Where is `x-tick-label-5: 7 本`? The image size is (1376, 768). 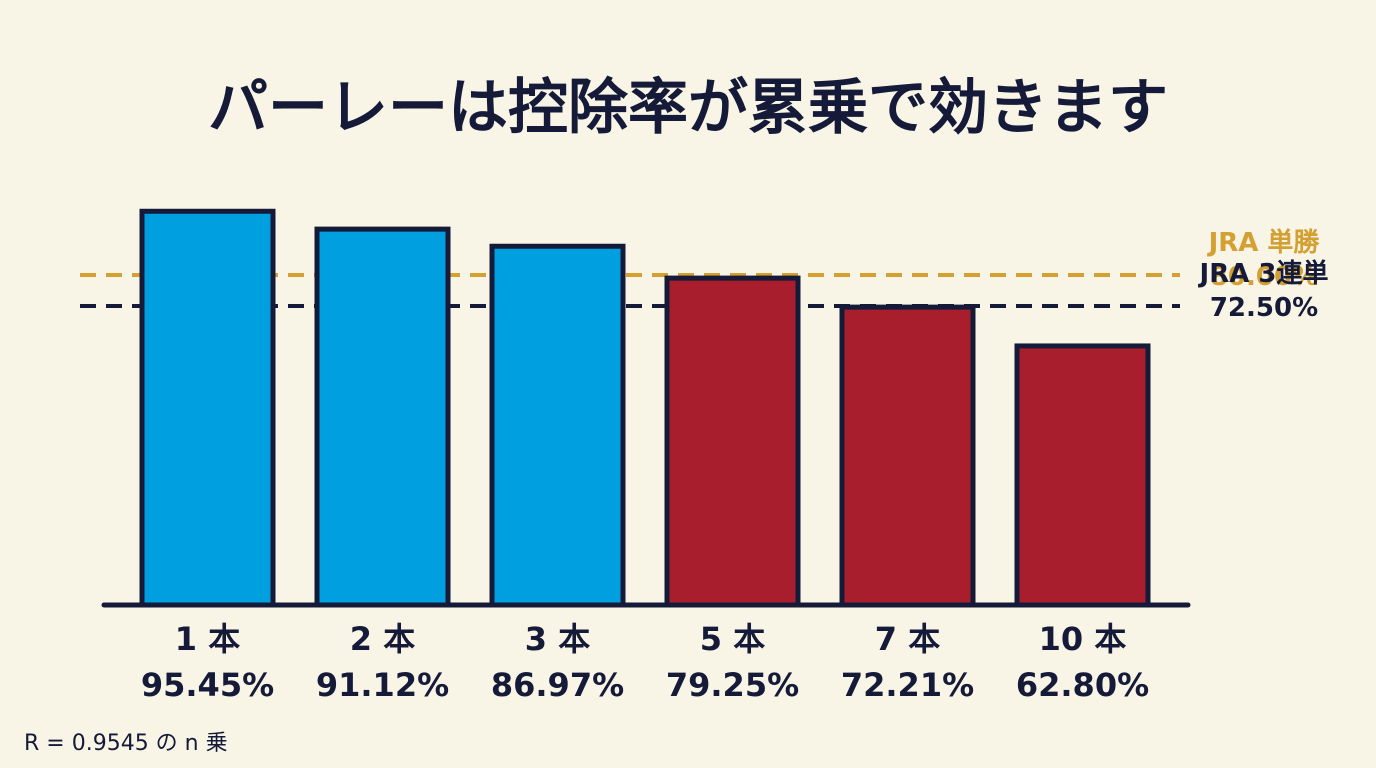 x-tick-label-5: 7 本 is located at coordinates (907, 639).